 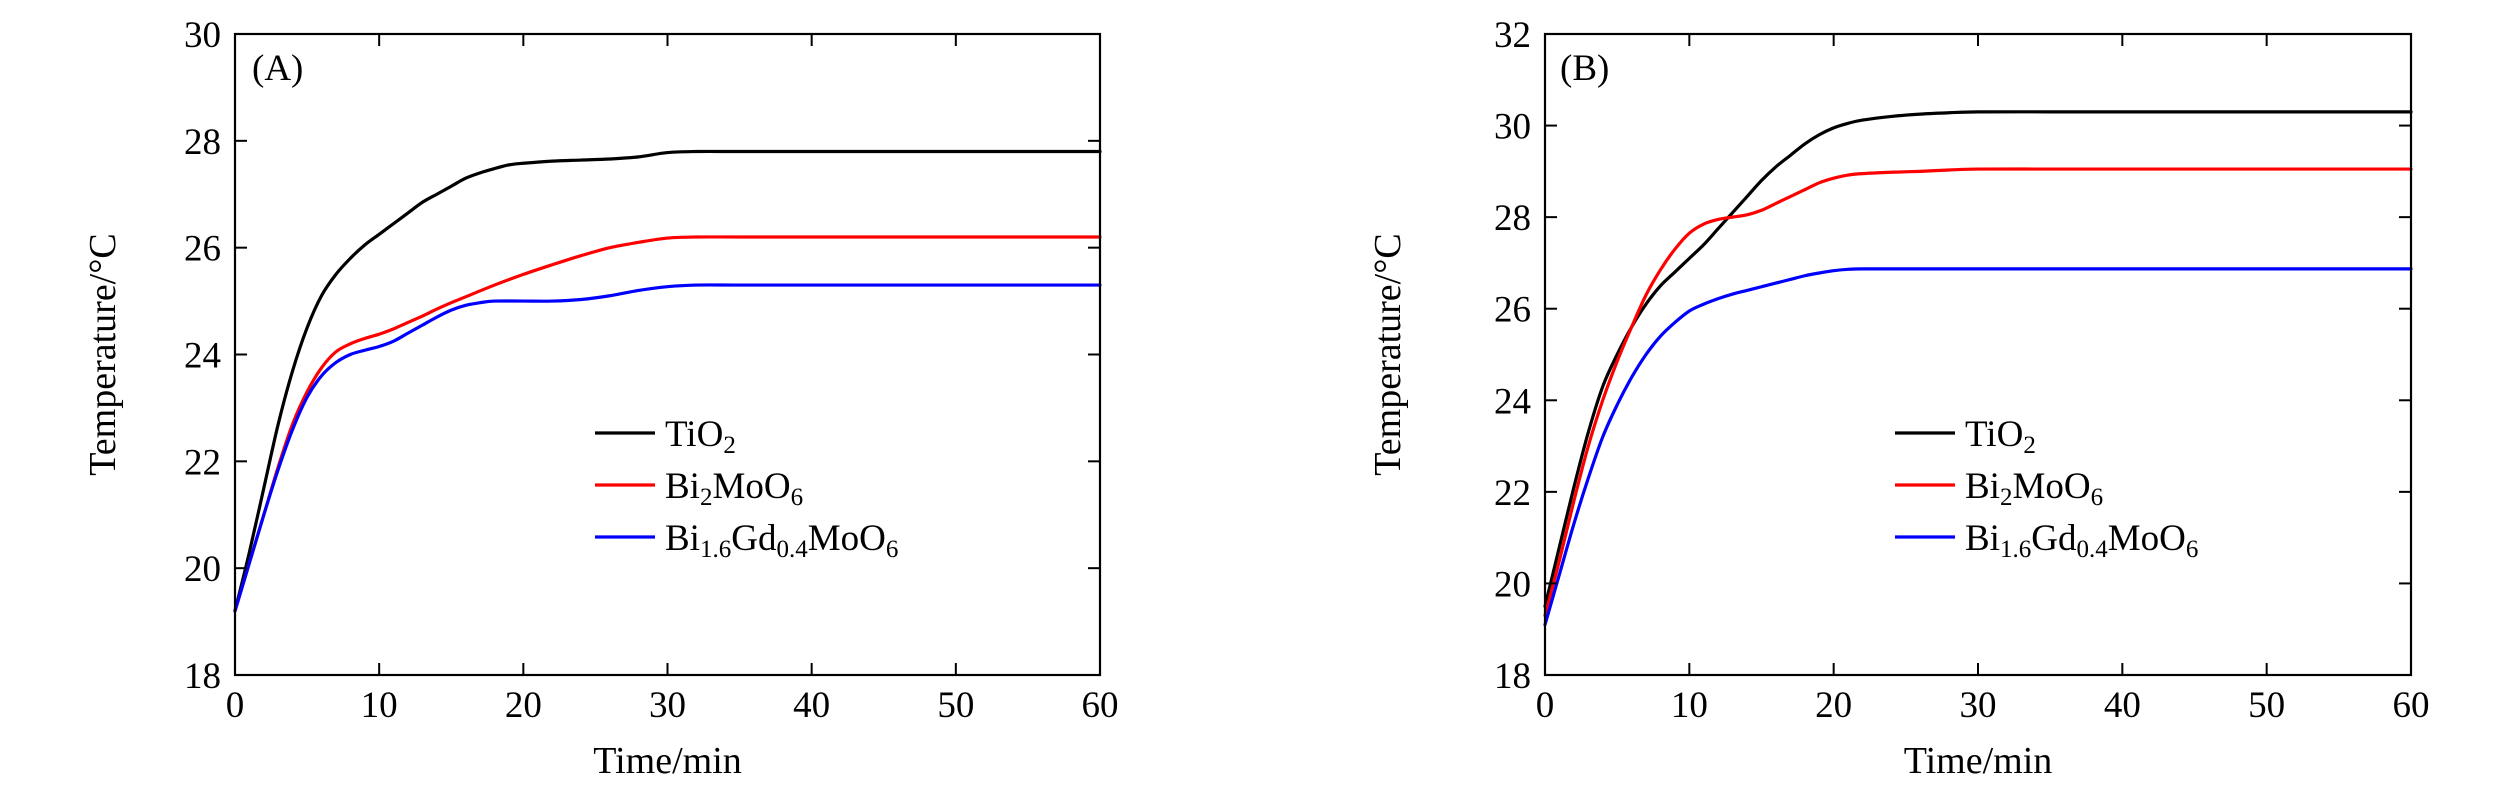 What do you see at coordinates (1512, 35) in the screenshot?
I see `y-tick-label: 32` at bounding box center [1512, 35].